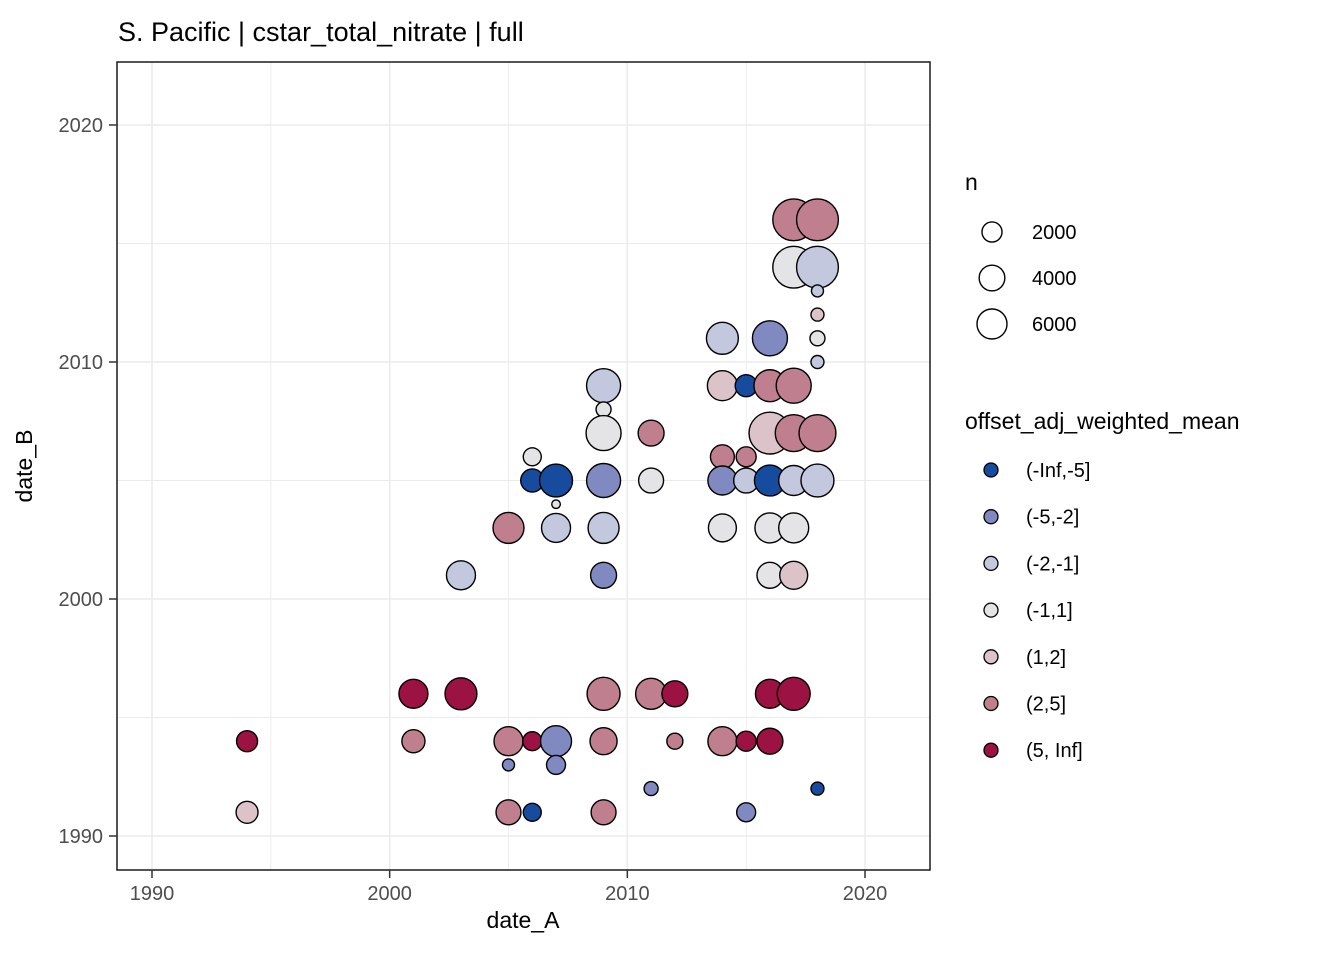 This screenshot has width=1344, height=960. Describe the element at coordinates (1052, 518) in the screenshot. I see `color-key-label: (-5,-2]` at that location.